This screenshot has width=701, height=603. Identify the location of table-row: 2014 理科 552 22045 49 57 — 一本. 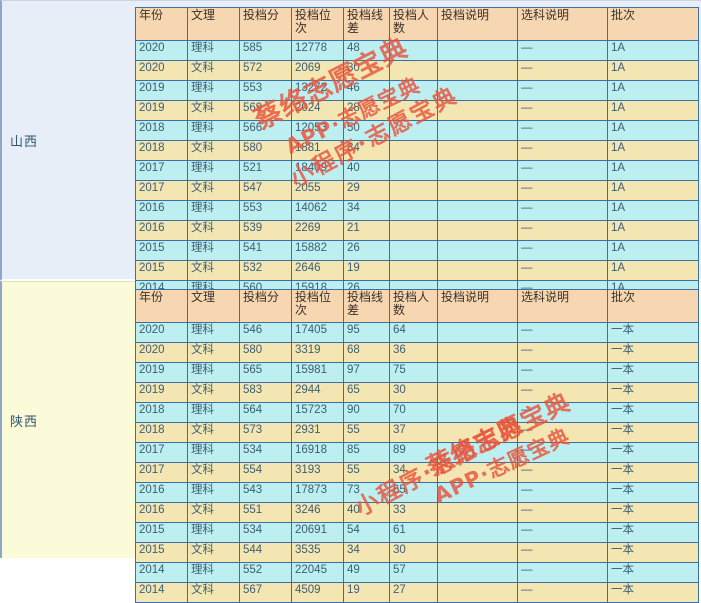
(417, 572).